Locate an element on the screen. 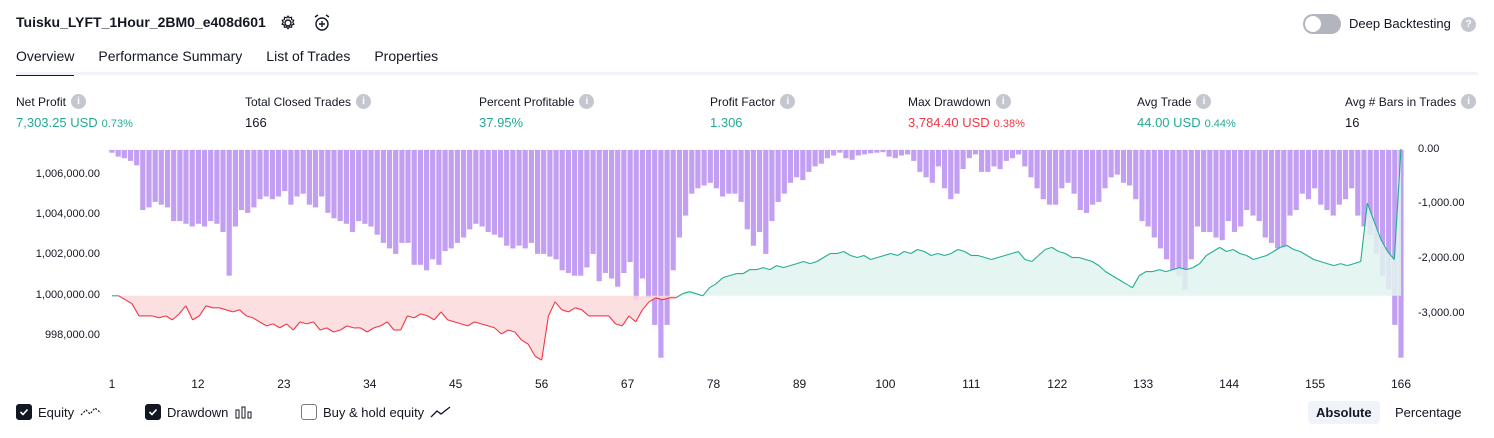 The height and width of the screenshot is (438, 1494). stat-total-closed-trades: Total Closed Trades i 166 is located at coordinates (308, 112).